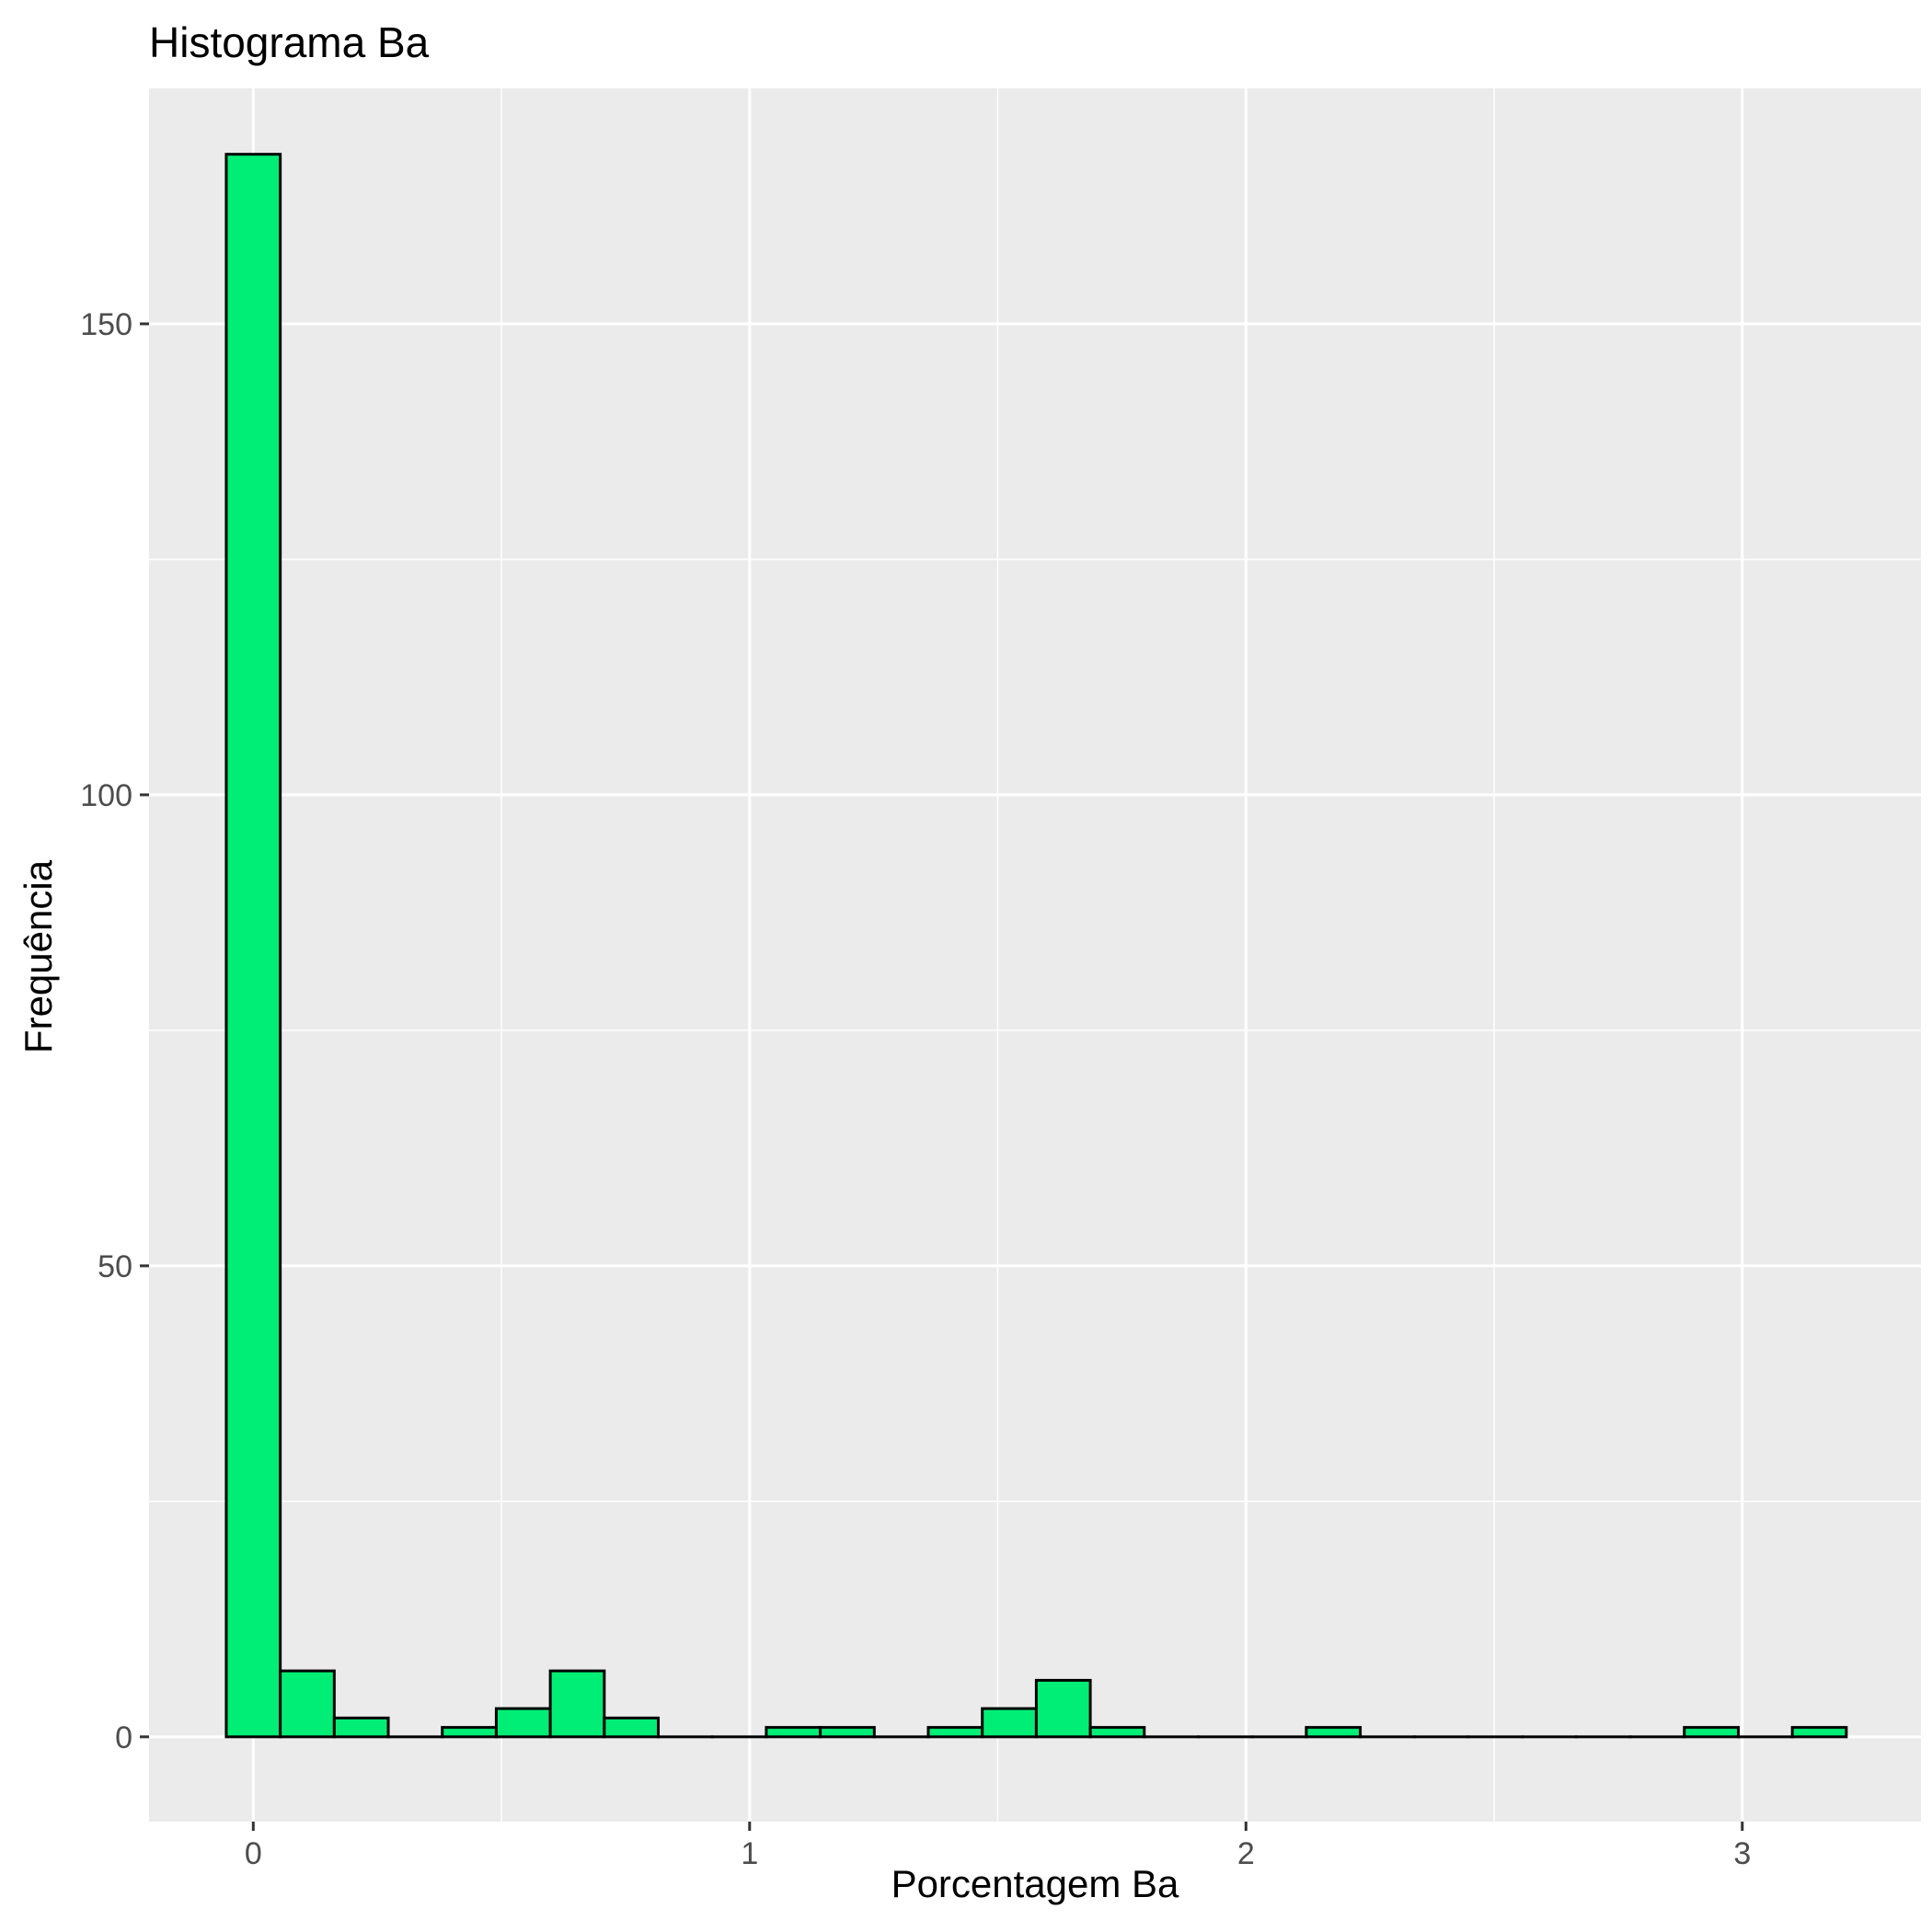 This screenshot has width=1932, height=1932. Describe the element at coordinates (1246, 1853) in the screenshot. I see `x-tick-label: 2` at that location.